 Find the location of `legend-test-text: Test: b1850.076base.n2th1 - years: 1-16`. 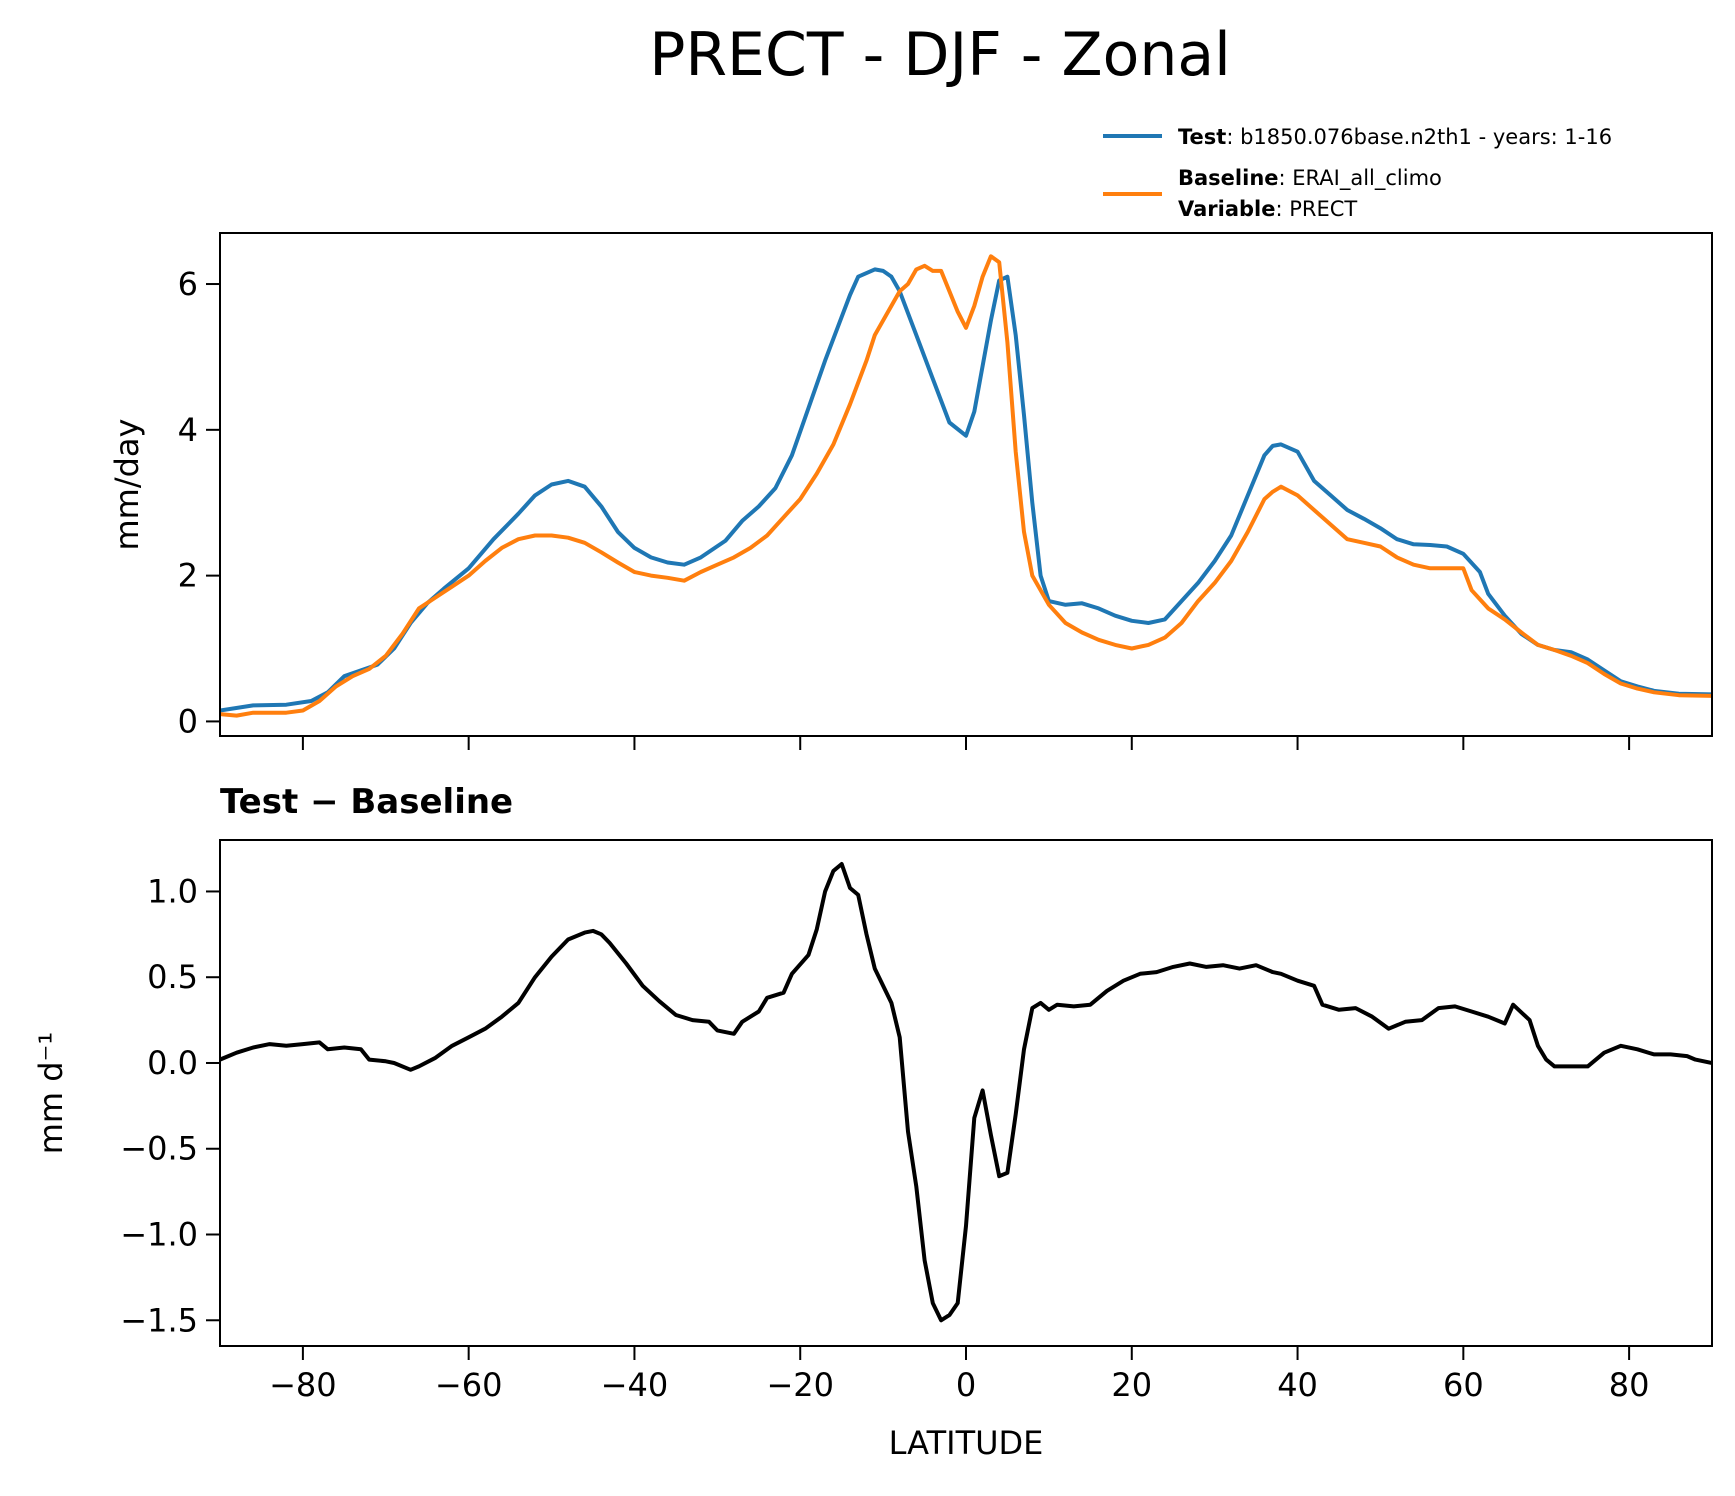

legend-test-text: Test: b1850.076base.n2th1 - years: 1-16 is located at coordinates (1395, 137).